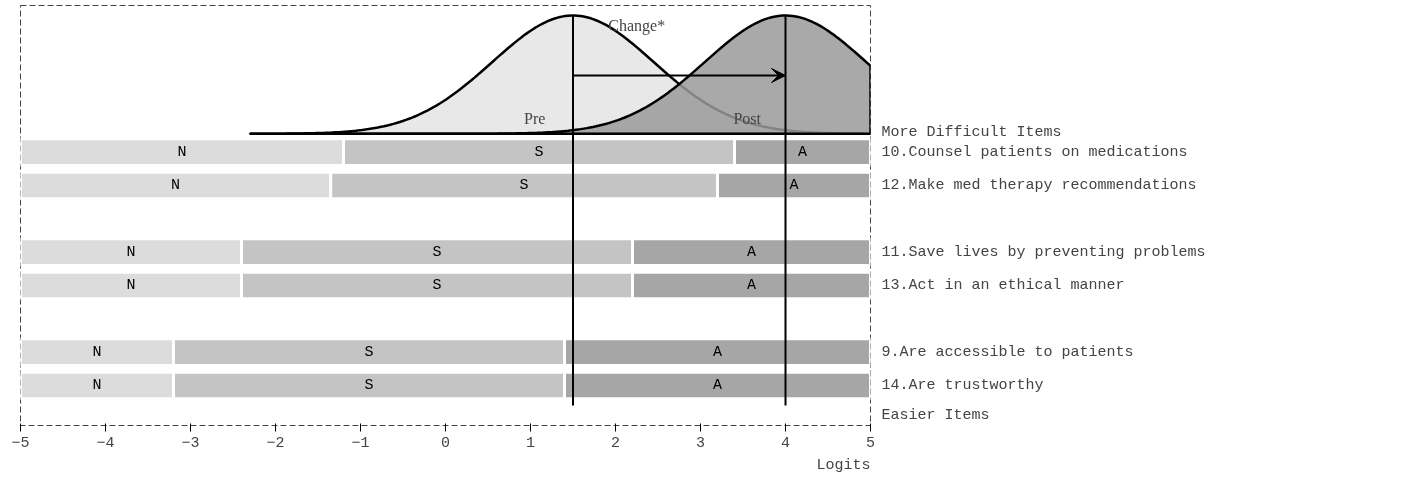  I want to click on x-tick-label: 0, so click(446, 443).